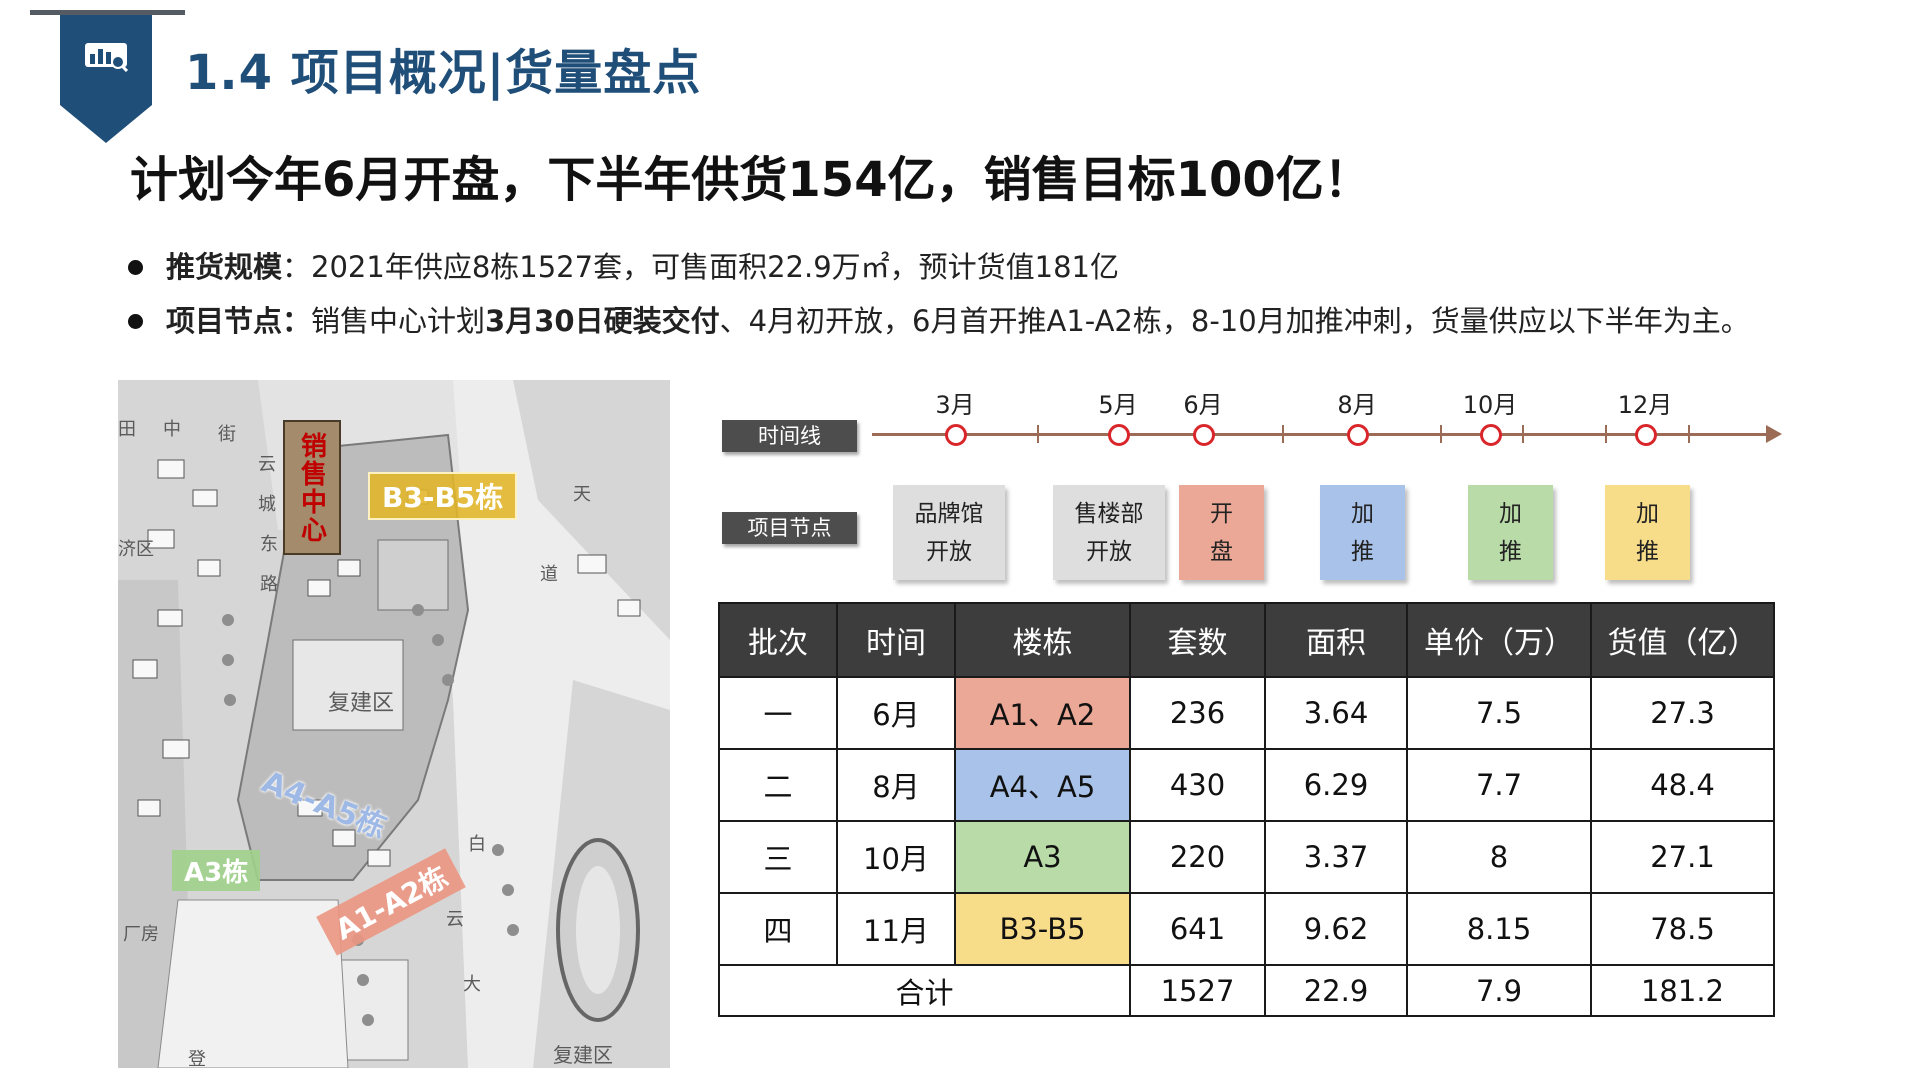  I want to click on street-label: 中, so click(172, 429).